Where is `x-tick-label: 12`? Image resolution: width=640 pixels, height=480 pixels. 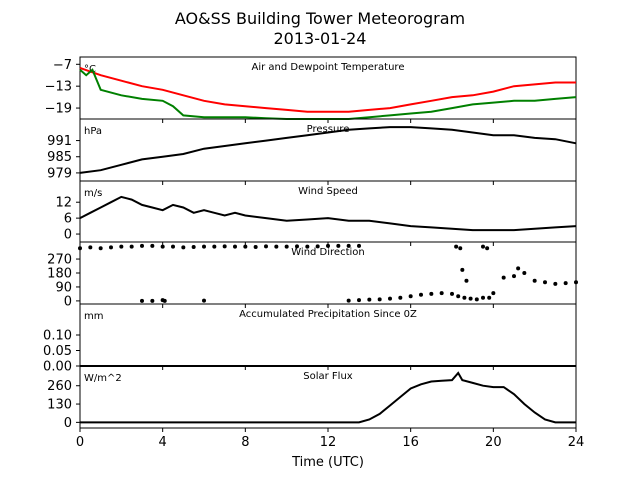 x-tick-label: 12 is located at coordinates (328, 442).